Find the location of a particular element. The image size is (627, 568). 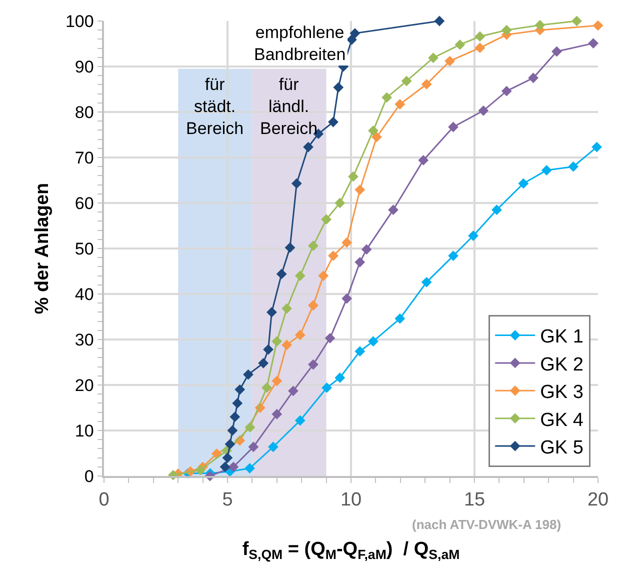

legend-label: GK 2 is located at coordinates (562, 365).